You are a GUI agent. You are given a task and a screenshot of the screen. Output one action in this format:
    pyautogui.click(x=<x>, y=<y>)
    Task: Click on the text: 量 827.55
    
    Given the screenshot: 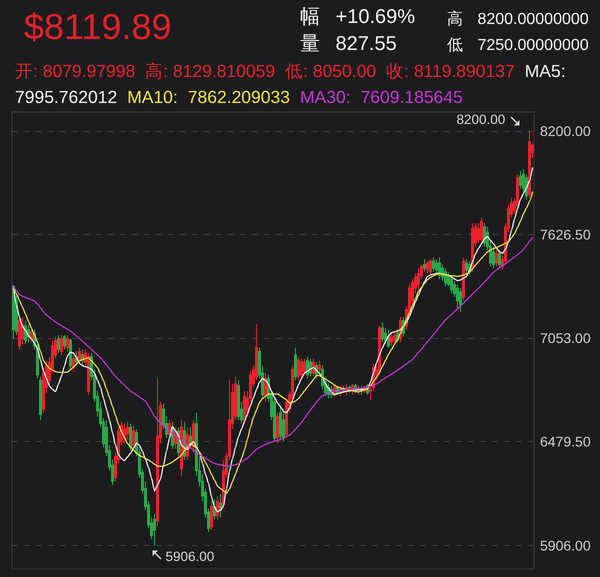 What is the action you would take?
    pyautogui.click(x=348, y=44)
    